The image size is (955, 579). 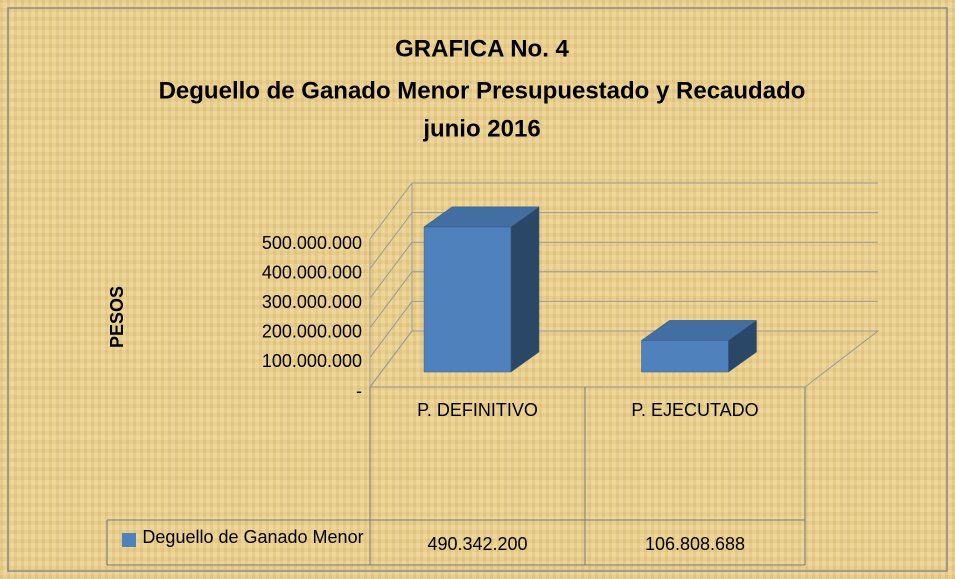 What do you see at coordinates (117, 317) in the screenshot?
I see `y-axis-label: PESOS` at bounding box center [117, 317].